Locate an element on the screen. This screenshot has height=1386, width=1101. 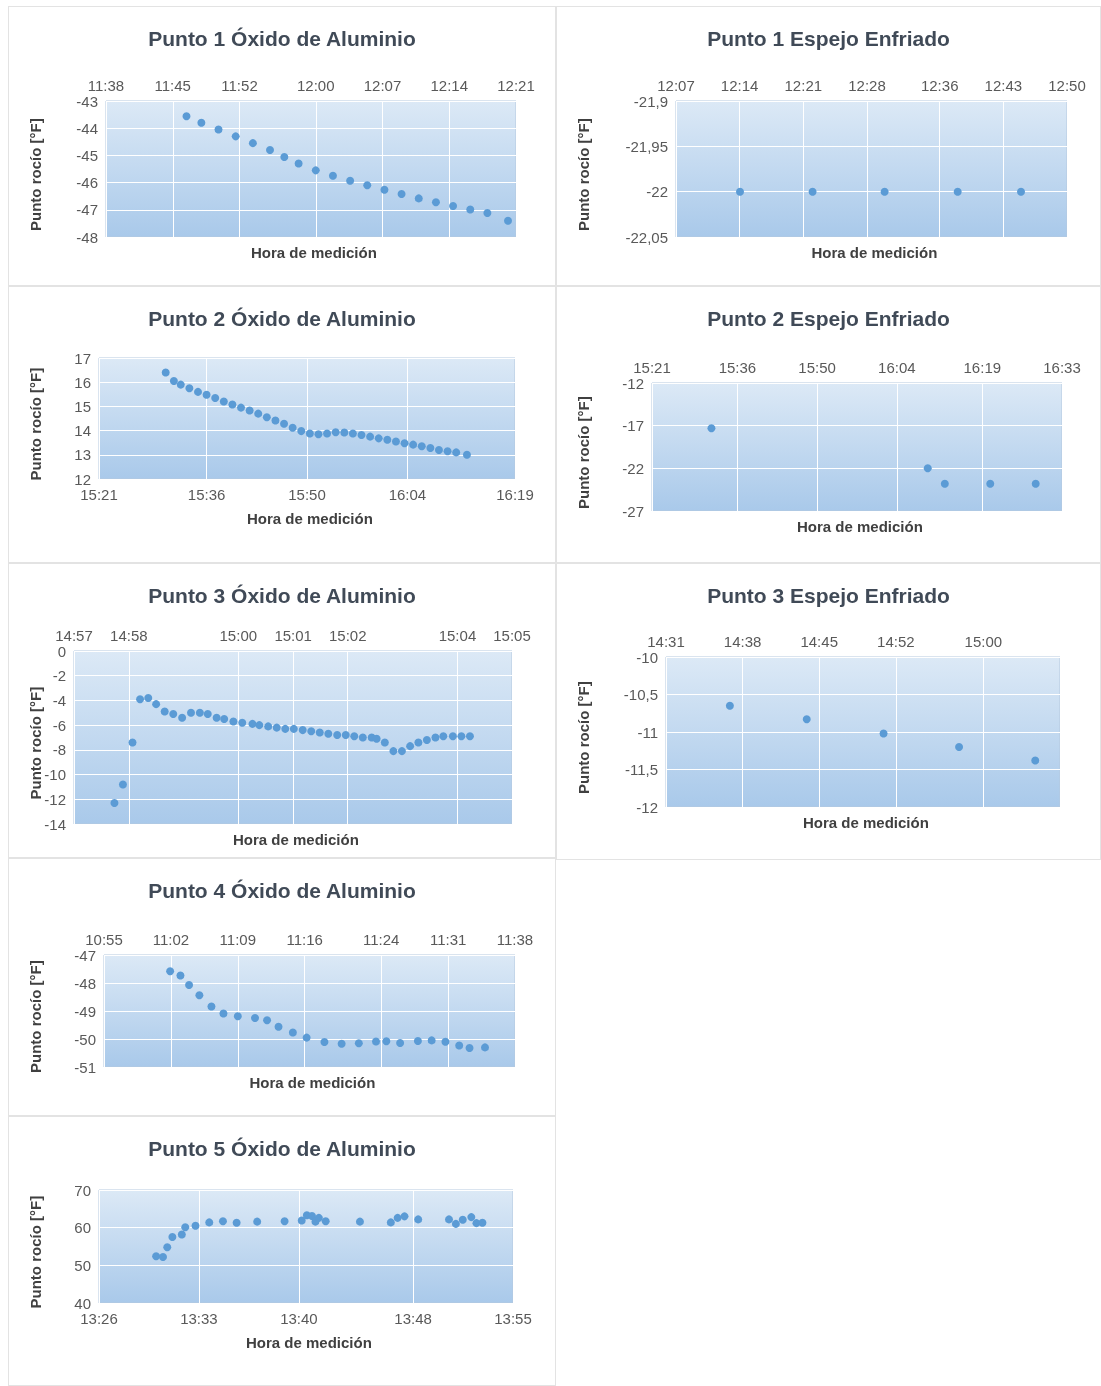
x-tick-label: 15:36 is located at coordinates (737, 367).